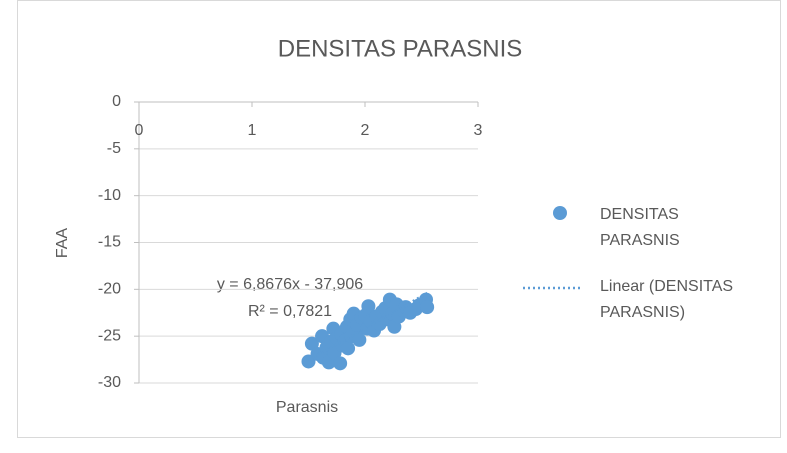 This screenshot has width=787, height=453. What do you see at coordinates (640, 227) in the screenshot?
I see `legend-label: DENSITAS PARASNIS` at bounding box center [640, 227].